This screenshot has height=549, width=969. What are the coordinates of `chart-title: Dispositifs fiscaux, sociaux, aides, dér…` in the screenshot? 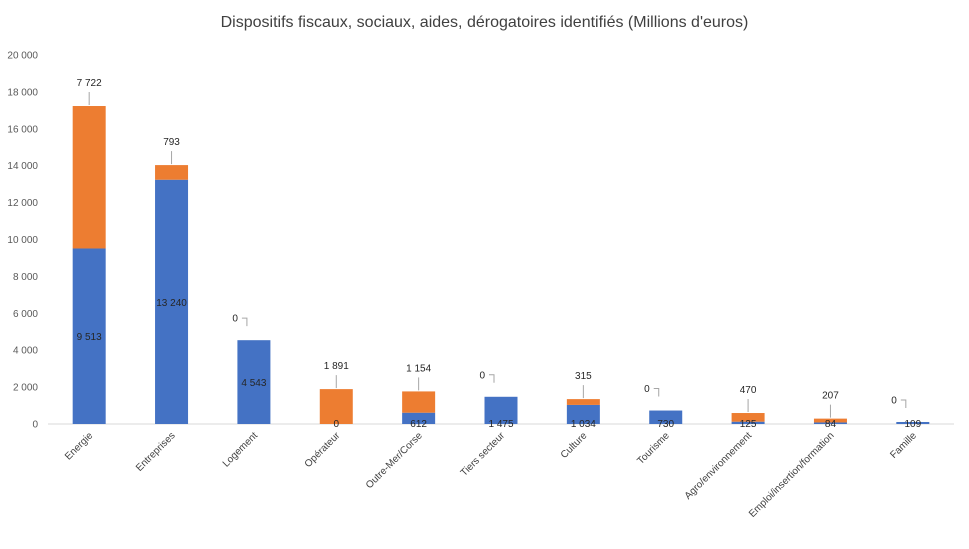 It's located at (484, 22).